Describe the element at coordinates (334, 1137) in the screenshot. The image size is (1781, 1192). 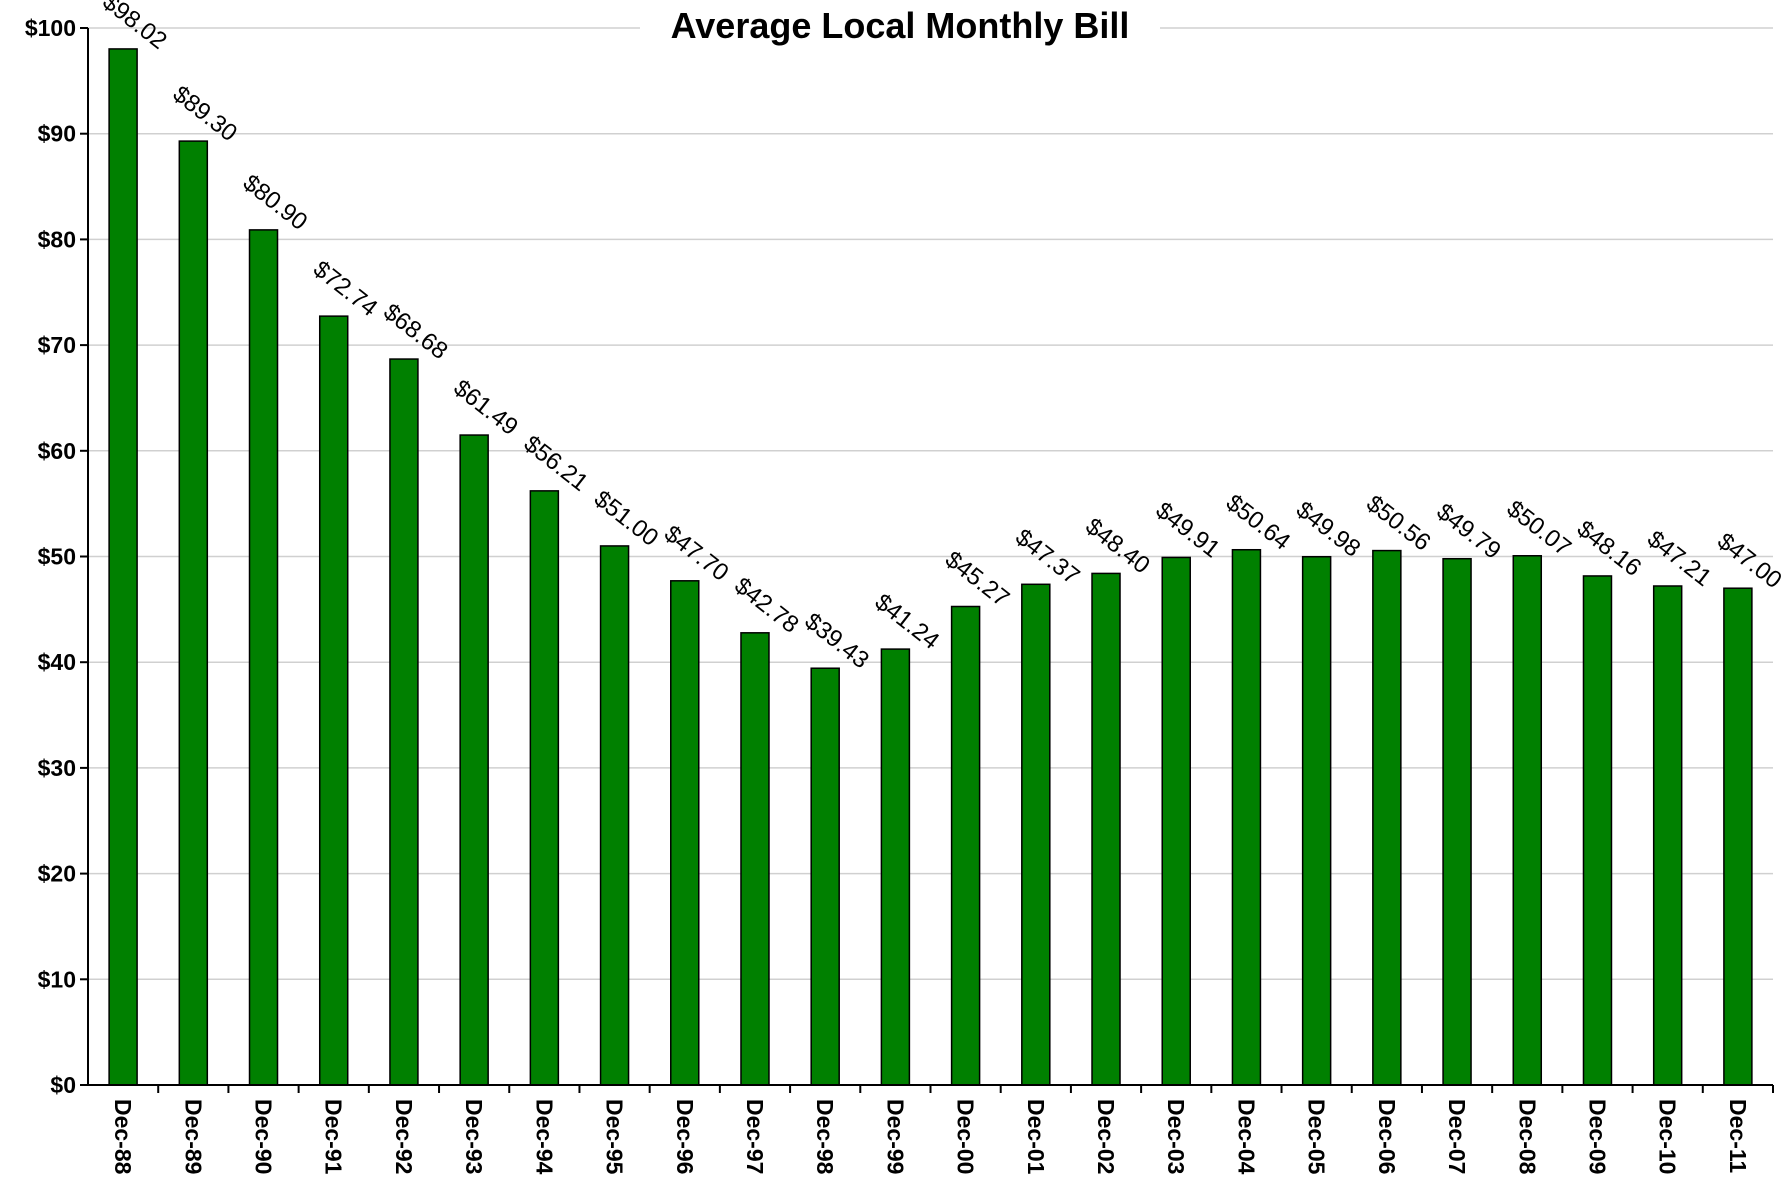
I see `x-tick-label: Dec-91` at that location.